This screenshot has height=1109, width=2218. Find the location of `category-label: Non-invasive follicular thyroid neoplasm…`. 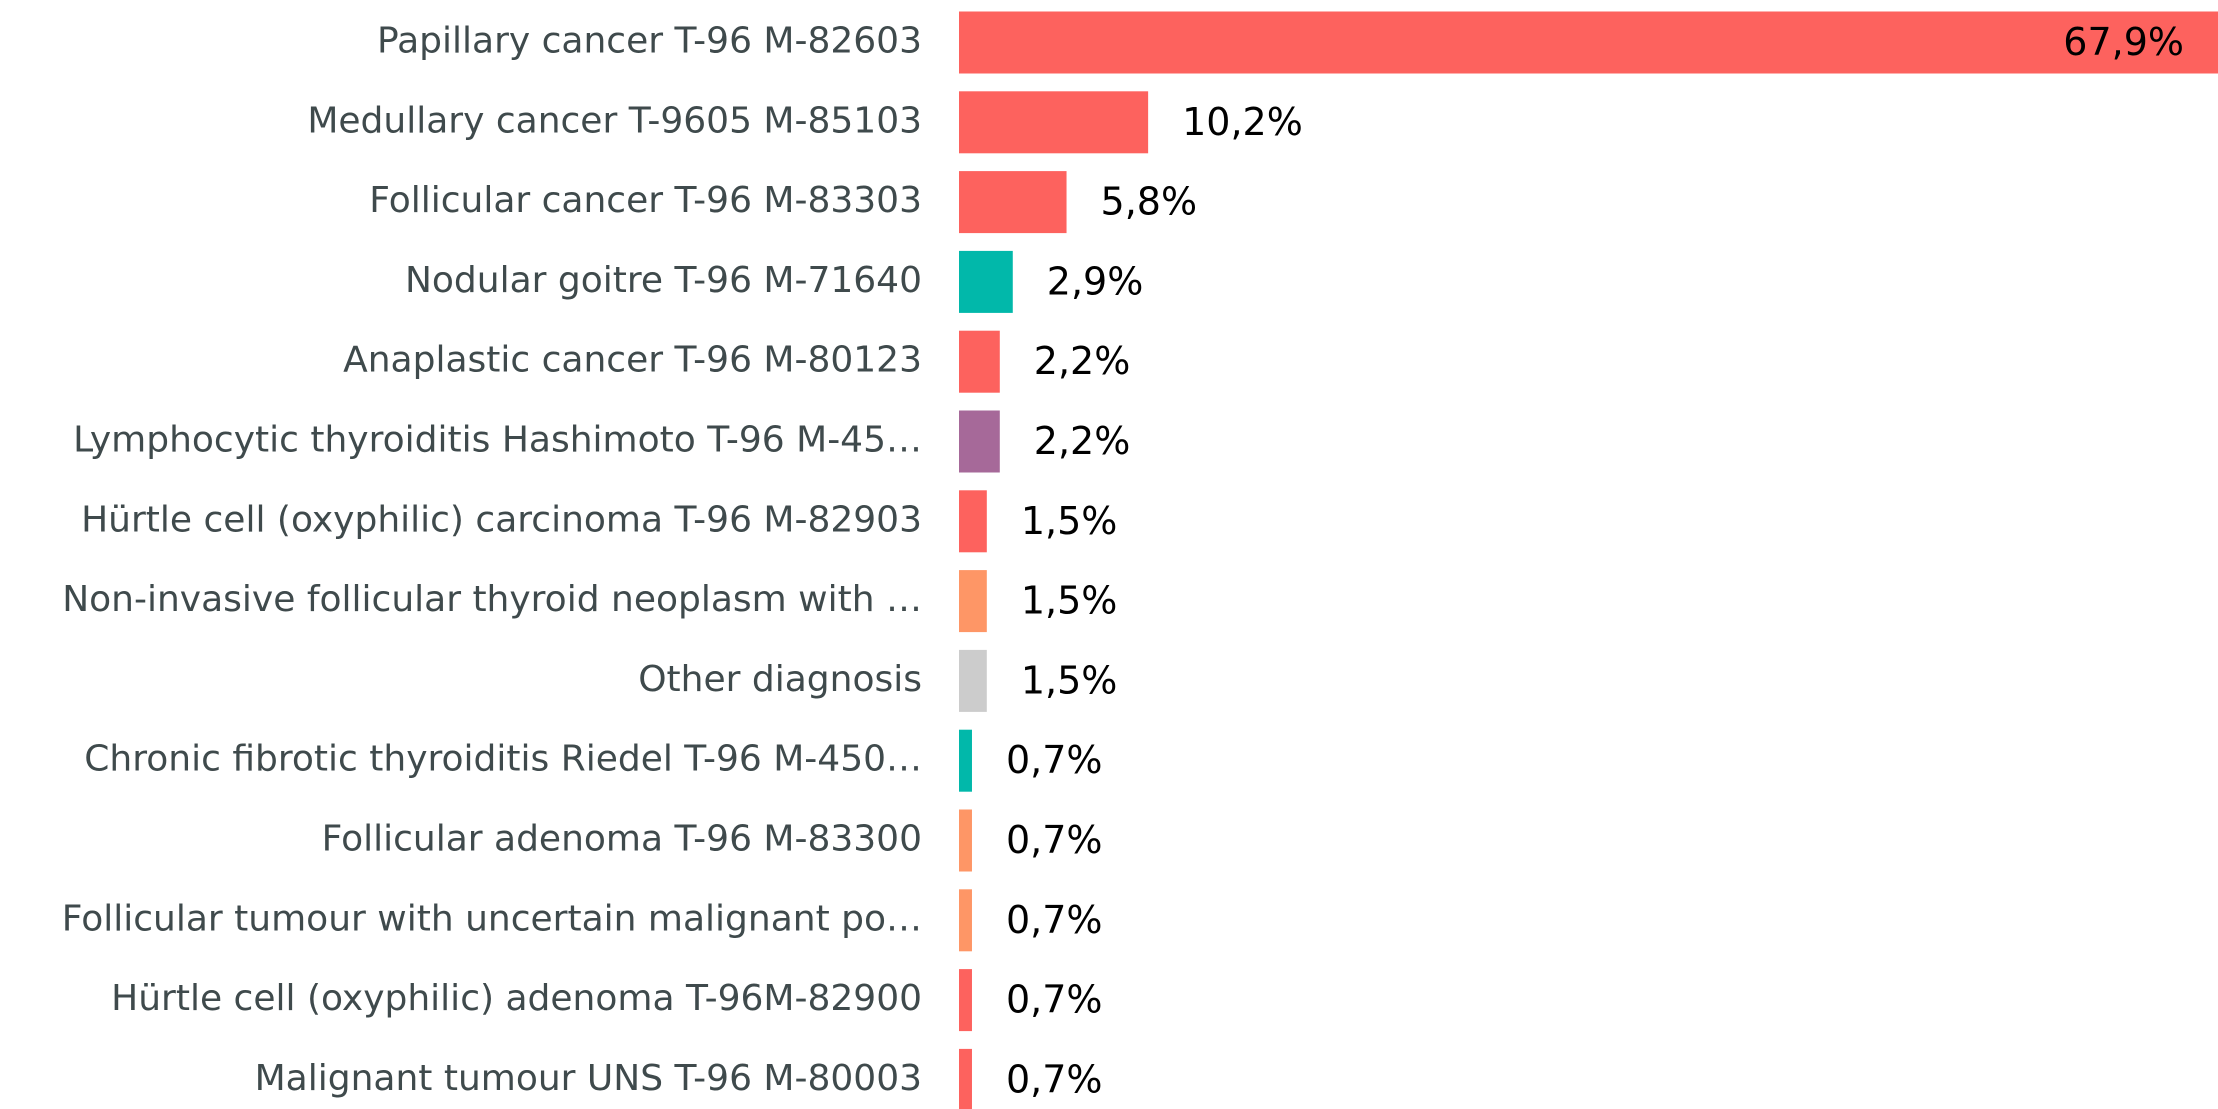

category-label: Non-invasive follicular thyroid neoplasm… is located at coordinates (492, 599).